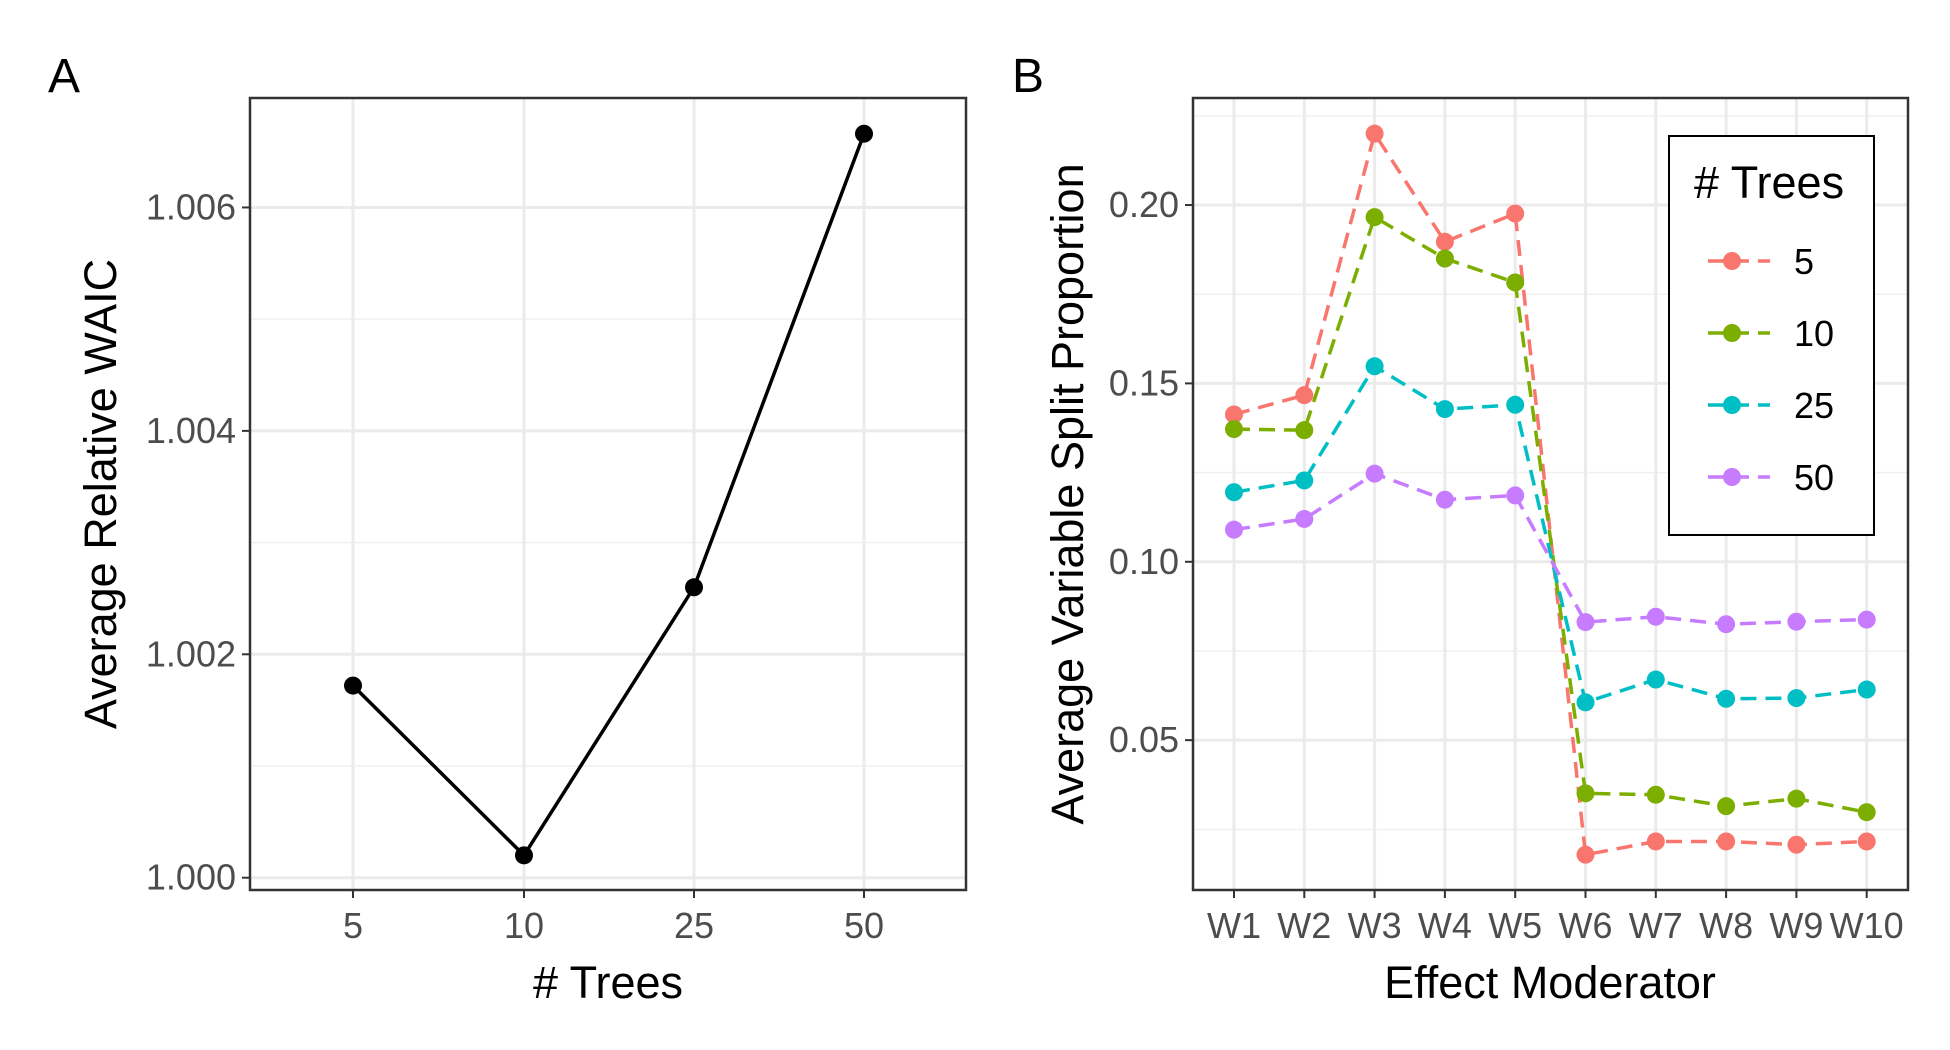 Image resolution: width=1950 pixels, height=1050 pixels. What do you see at coordinates (1726, 925) in the screenshot?
I see `x-tick-label: W8` at bounding box center [1726, 925].